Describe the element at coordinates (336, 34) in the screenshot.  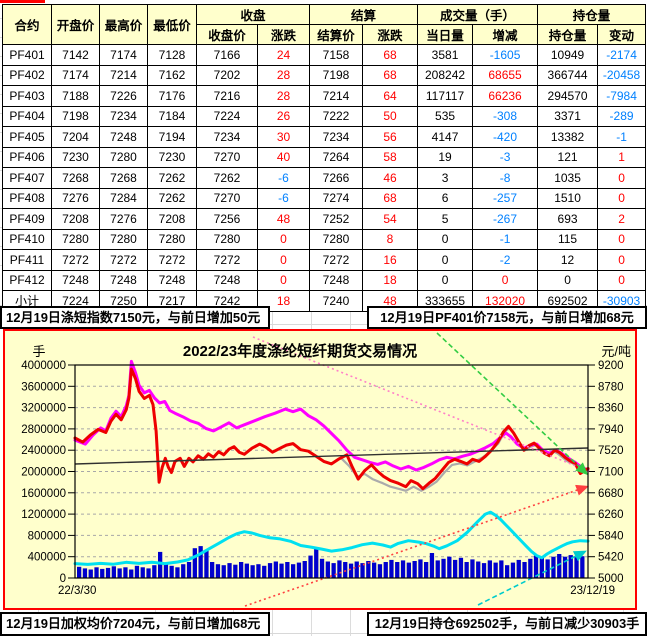
I see `sub-header-settle-price: 结算价` at that location.